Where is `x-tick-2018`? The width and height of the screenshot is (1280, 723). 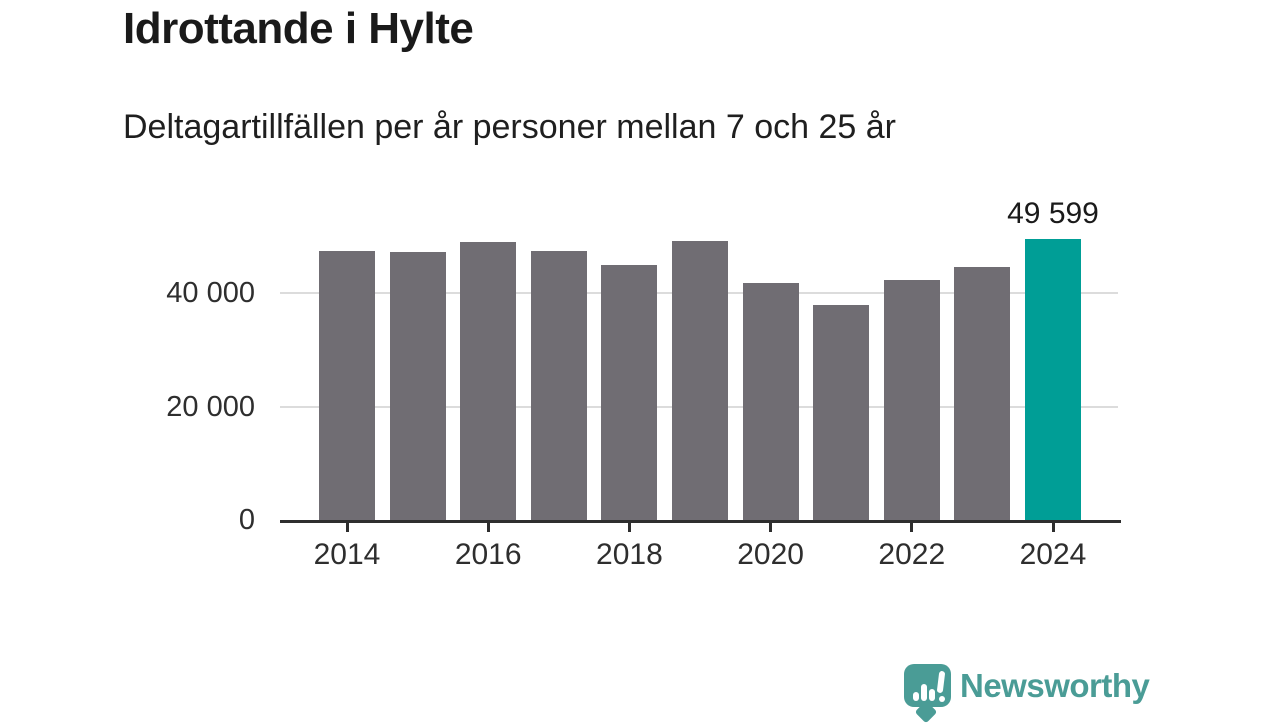
x-tick-2018 is located at coordinates (629, 527).